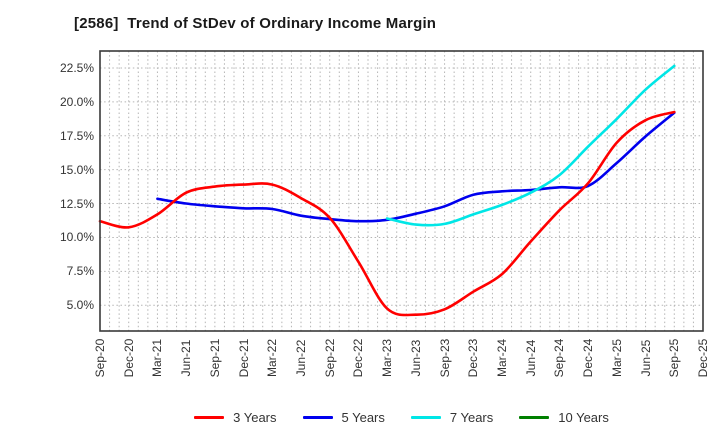 The height and width of the screenshot is (440, 720). What do you see at coordinates (100, 358) in the screenshot?
I see `x-tick-label: Sep-20` at bounding box center [100, 358].